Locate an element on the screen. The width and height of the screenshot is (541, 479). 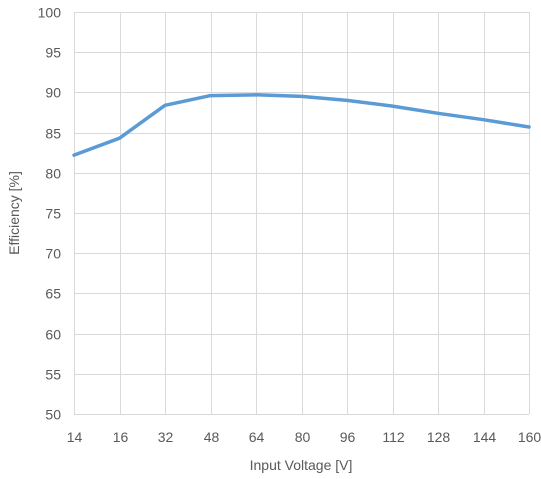
y-tick-label: 55 is located at coordinates (53, 375).